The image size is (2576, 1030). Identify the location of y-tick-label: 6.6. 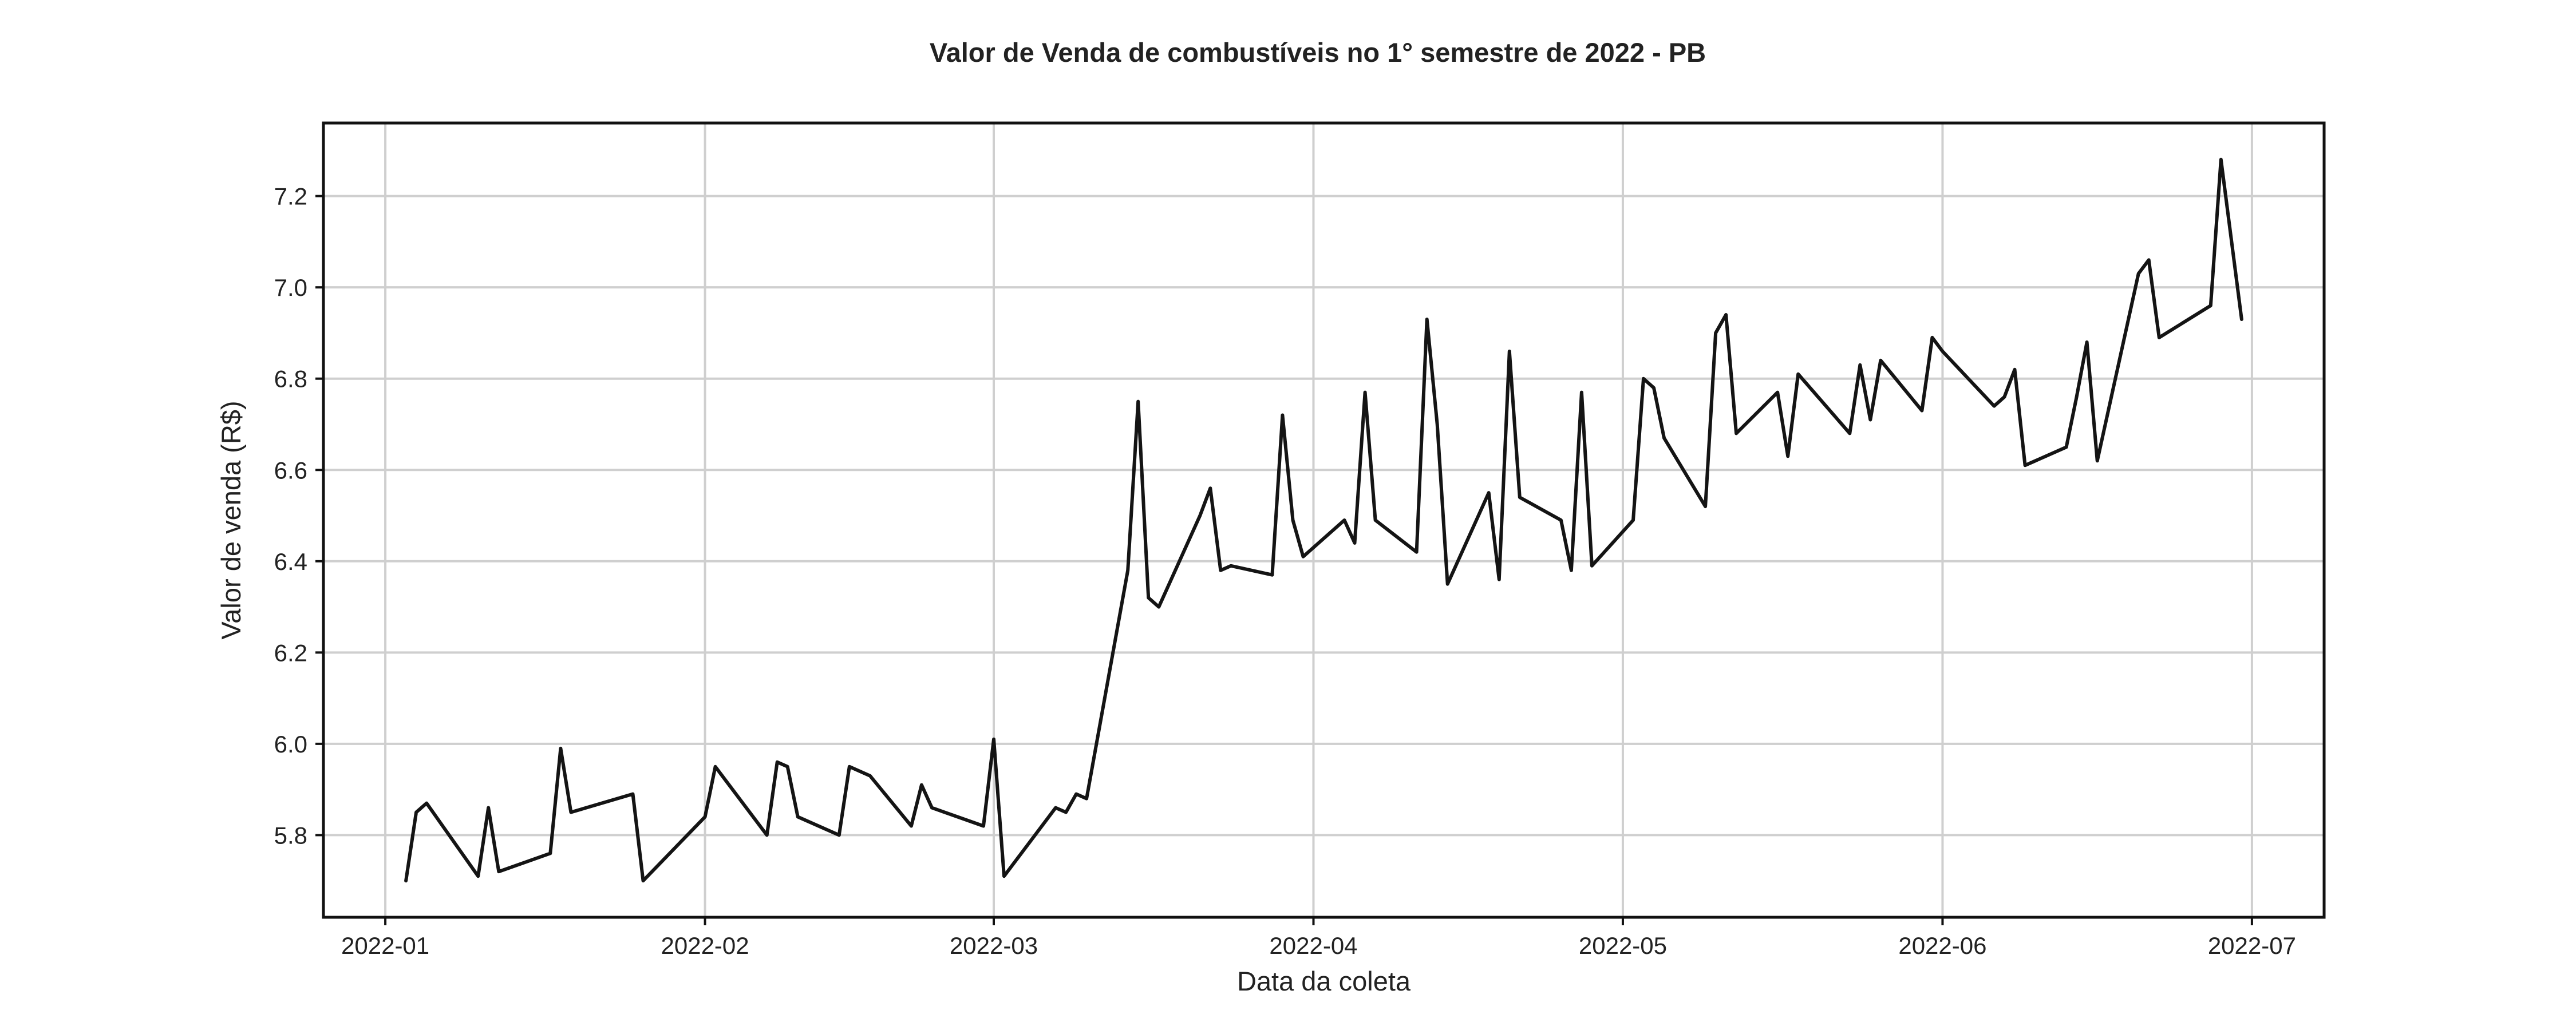
(290, 470).